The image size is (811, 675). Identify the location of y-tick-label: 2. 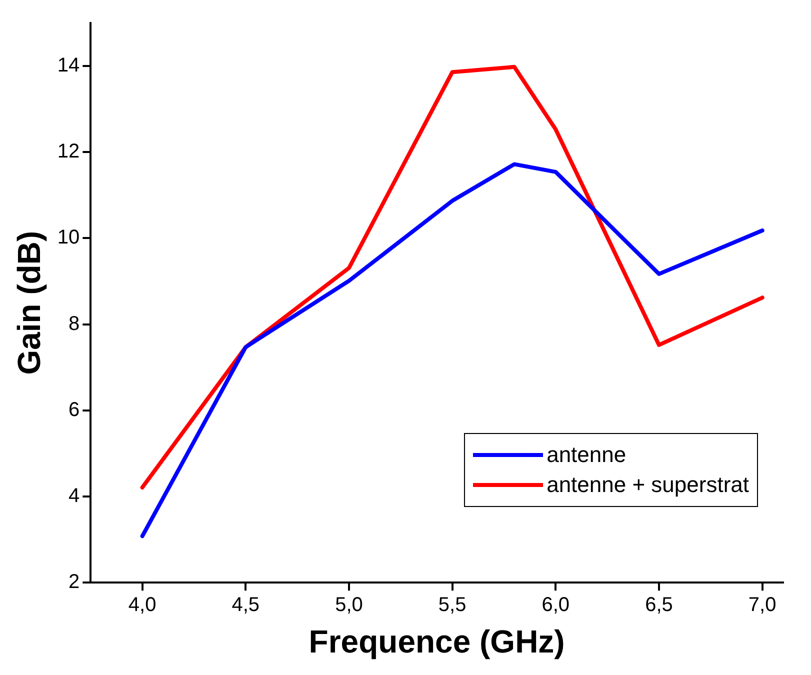
(74, 582).